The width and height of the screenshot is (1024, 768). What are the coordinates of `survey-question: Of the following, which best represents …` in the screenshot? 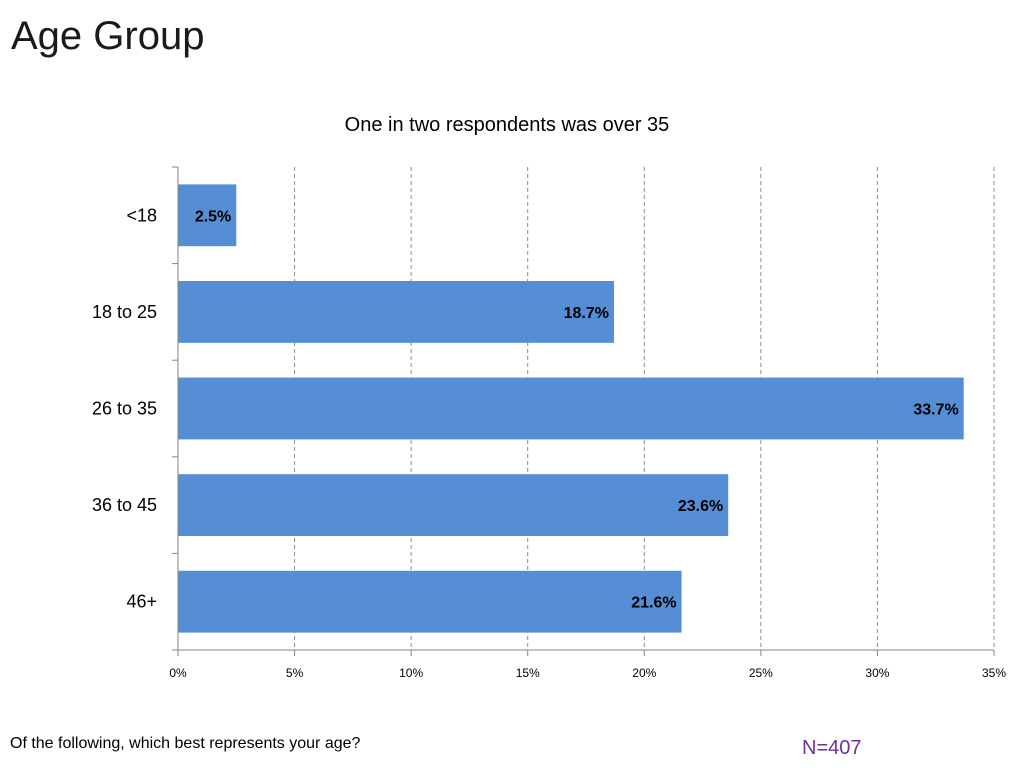 It's located at (185, 743).